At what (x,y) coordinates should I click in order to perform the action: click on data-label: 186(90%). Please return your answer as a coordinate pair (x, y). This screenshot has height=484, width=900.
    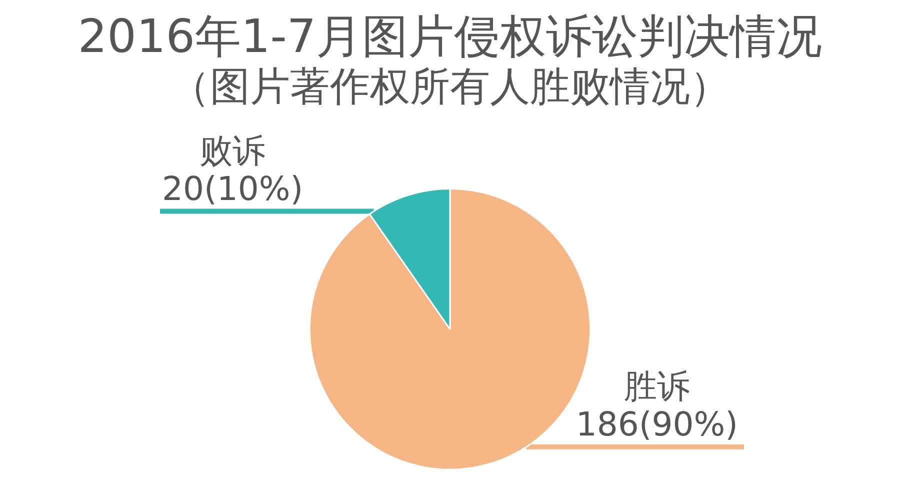
    Looking at the image, I should click on (657, 424).